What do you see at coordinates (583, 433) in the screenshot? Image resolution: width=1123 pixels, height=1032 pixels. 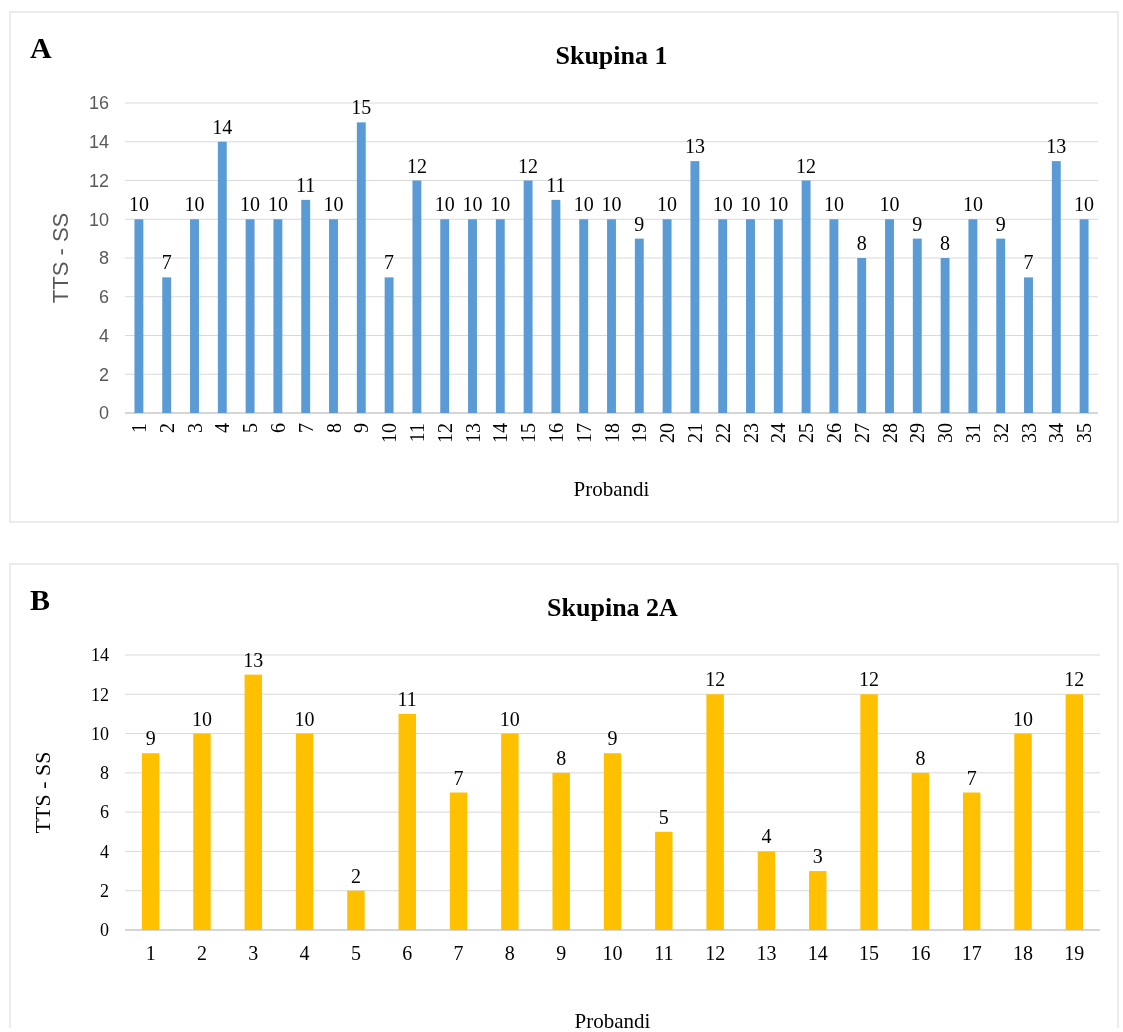 I see `x-tick-label: 17` at bounding box center [583, 433].